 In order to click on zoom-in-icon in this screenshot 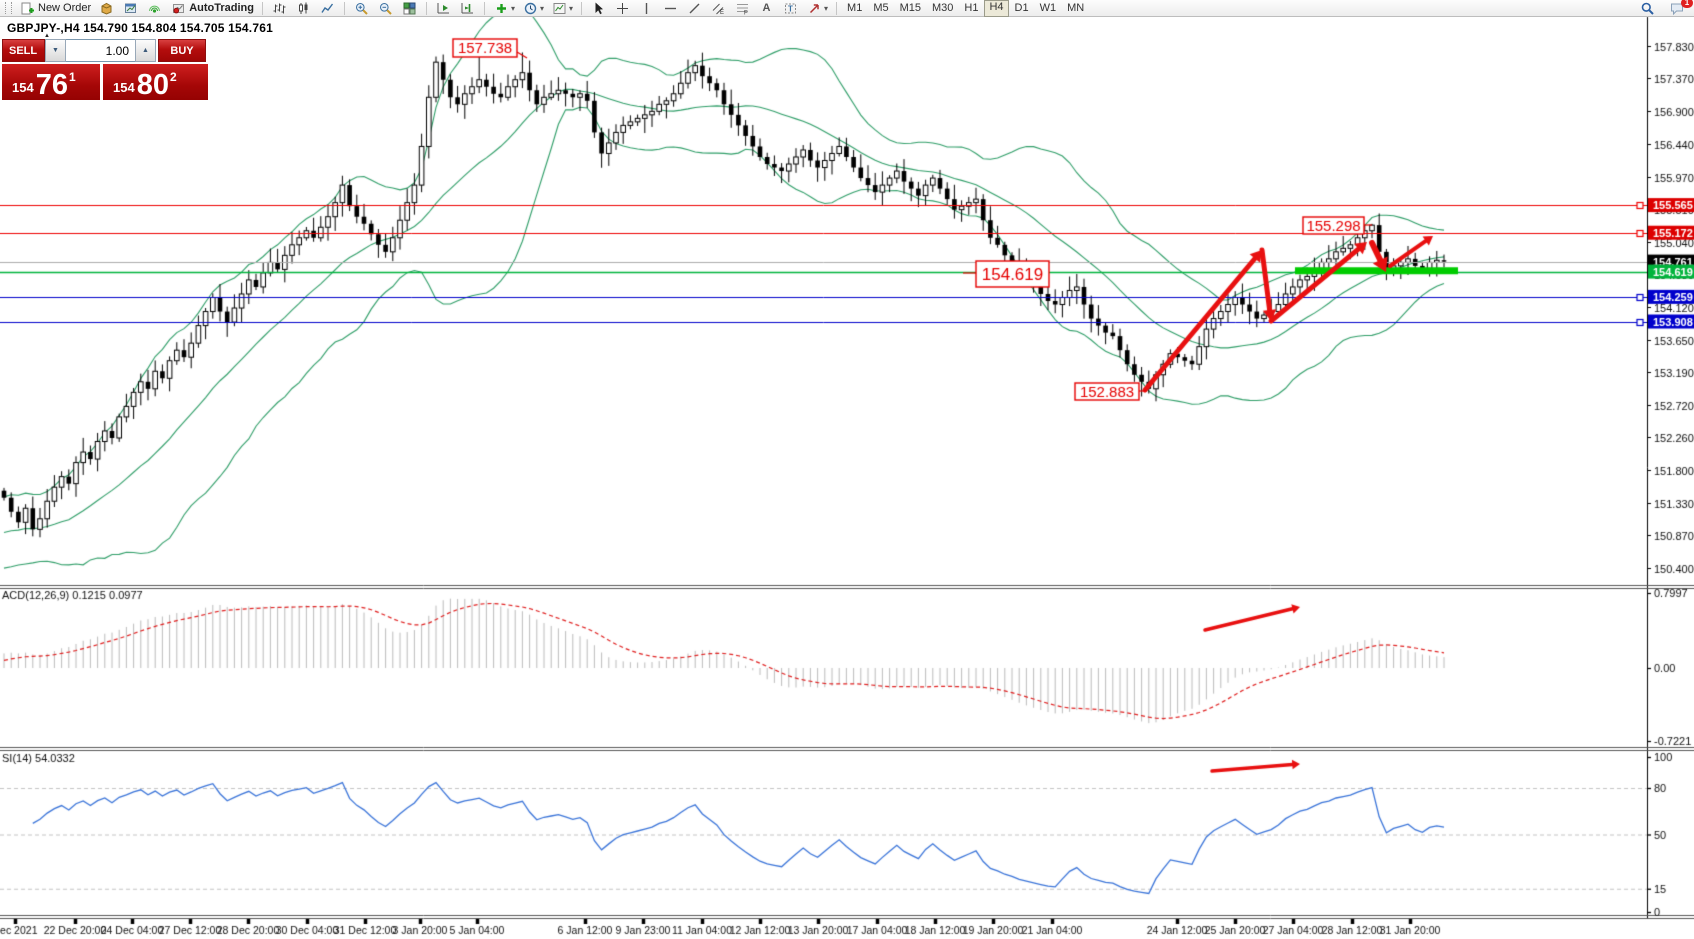, I will do `click(361, 8)`.